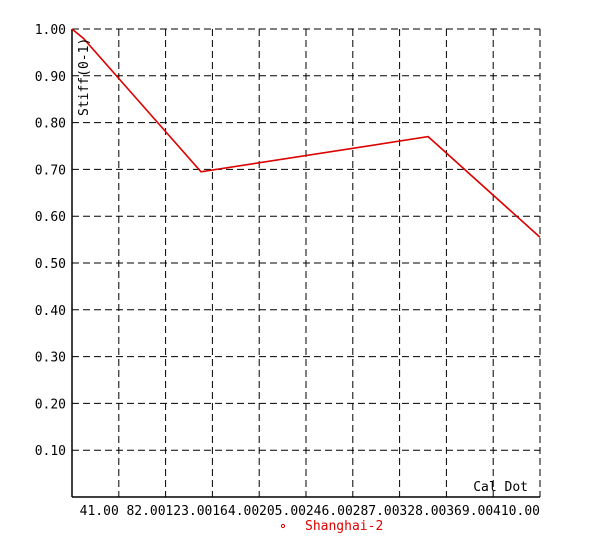 The width and height of the screenshot is (590, 552). I want to click on y-tick-label: 0.40, so click(50, 311).